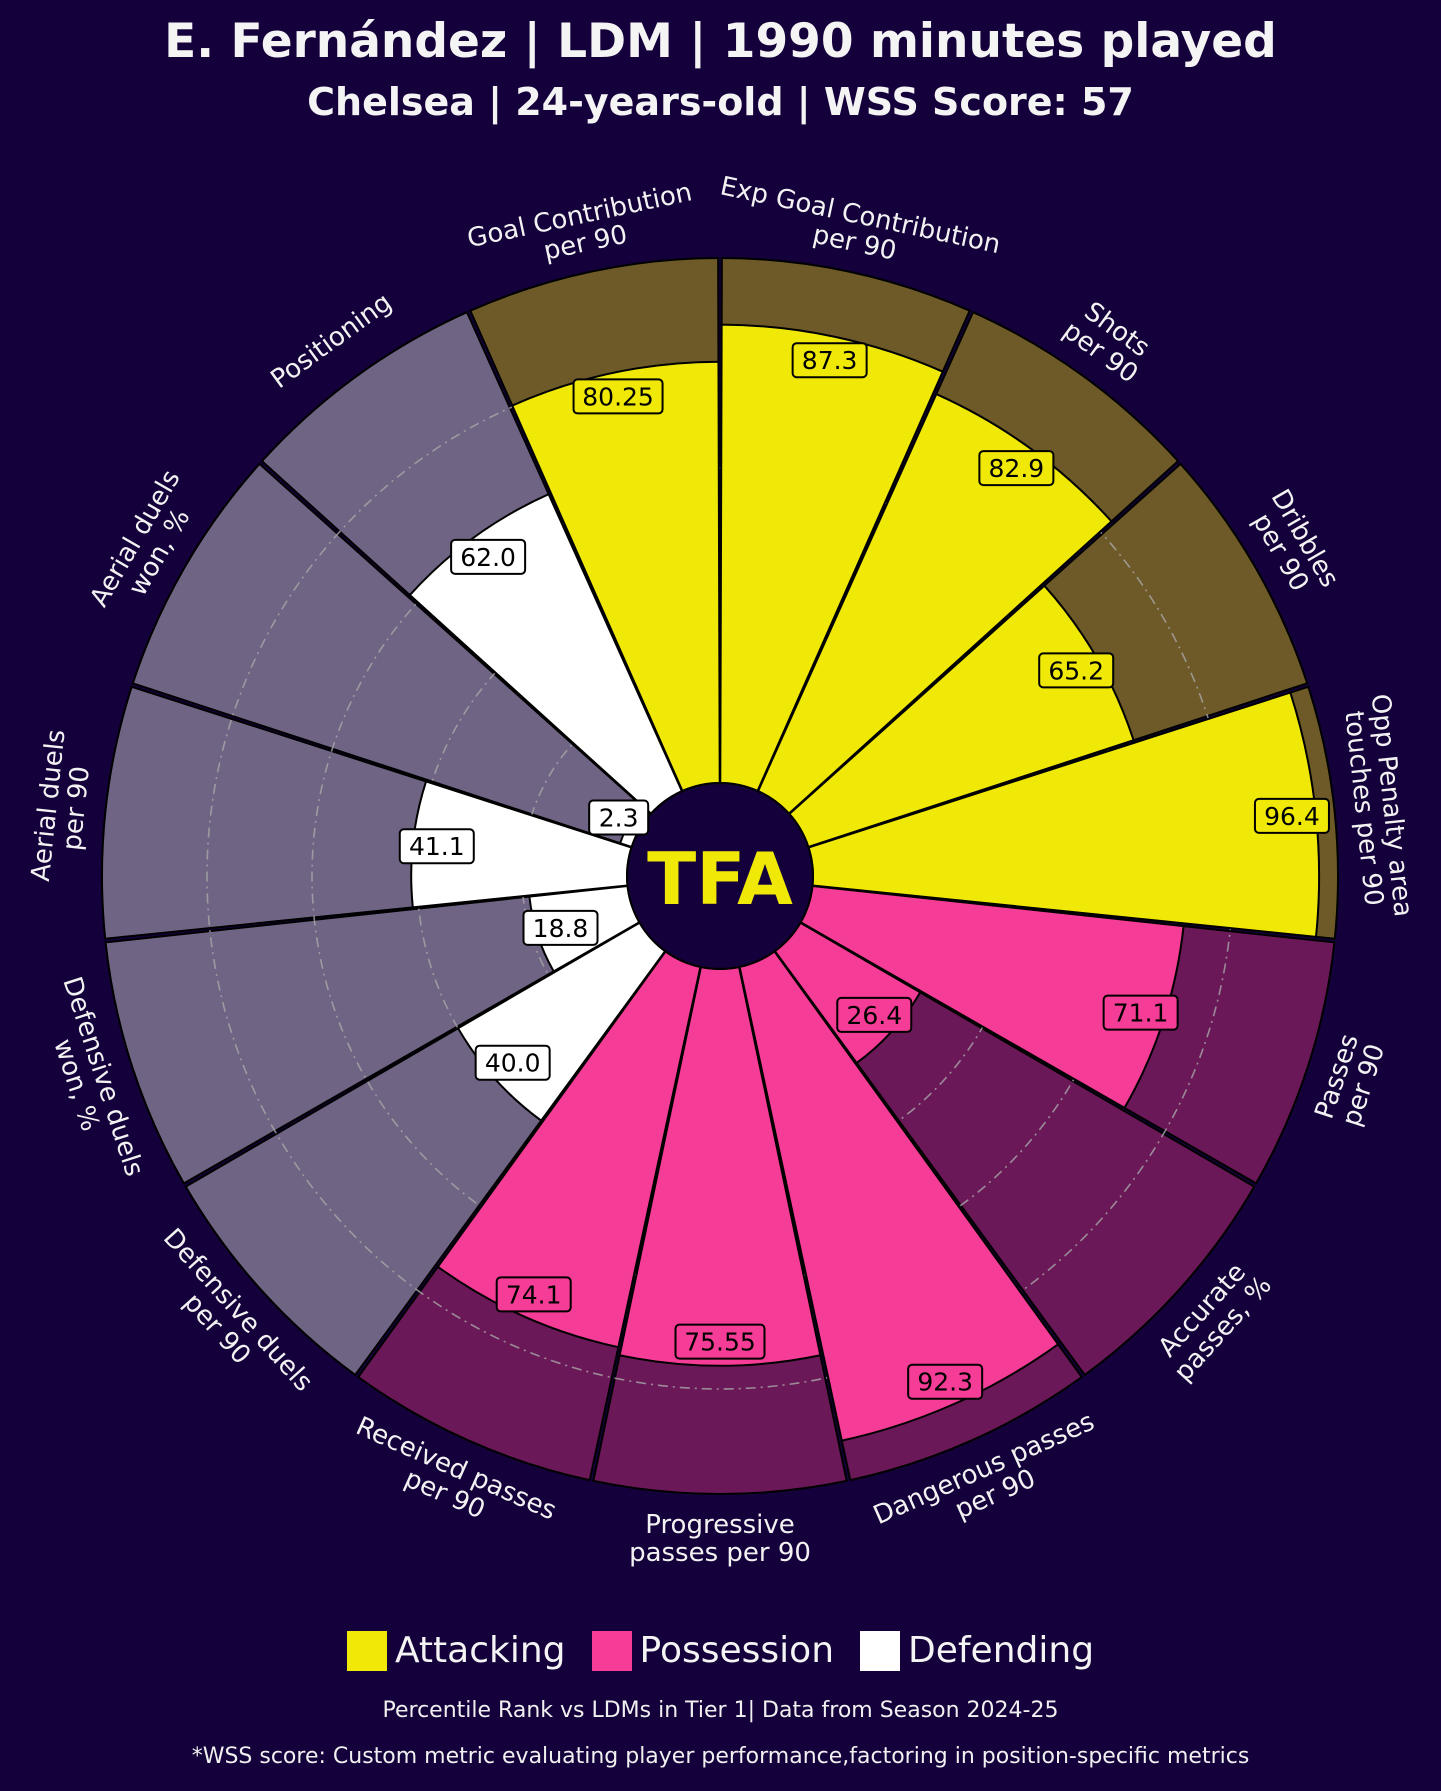 This screenshot has width=1441, height=1791. I want to click on value-label-defensive-duels-per-90: 40.0, so click(513, 1063).